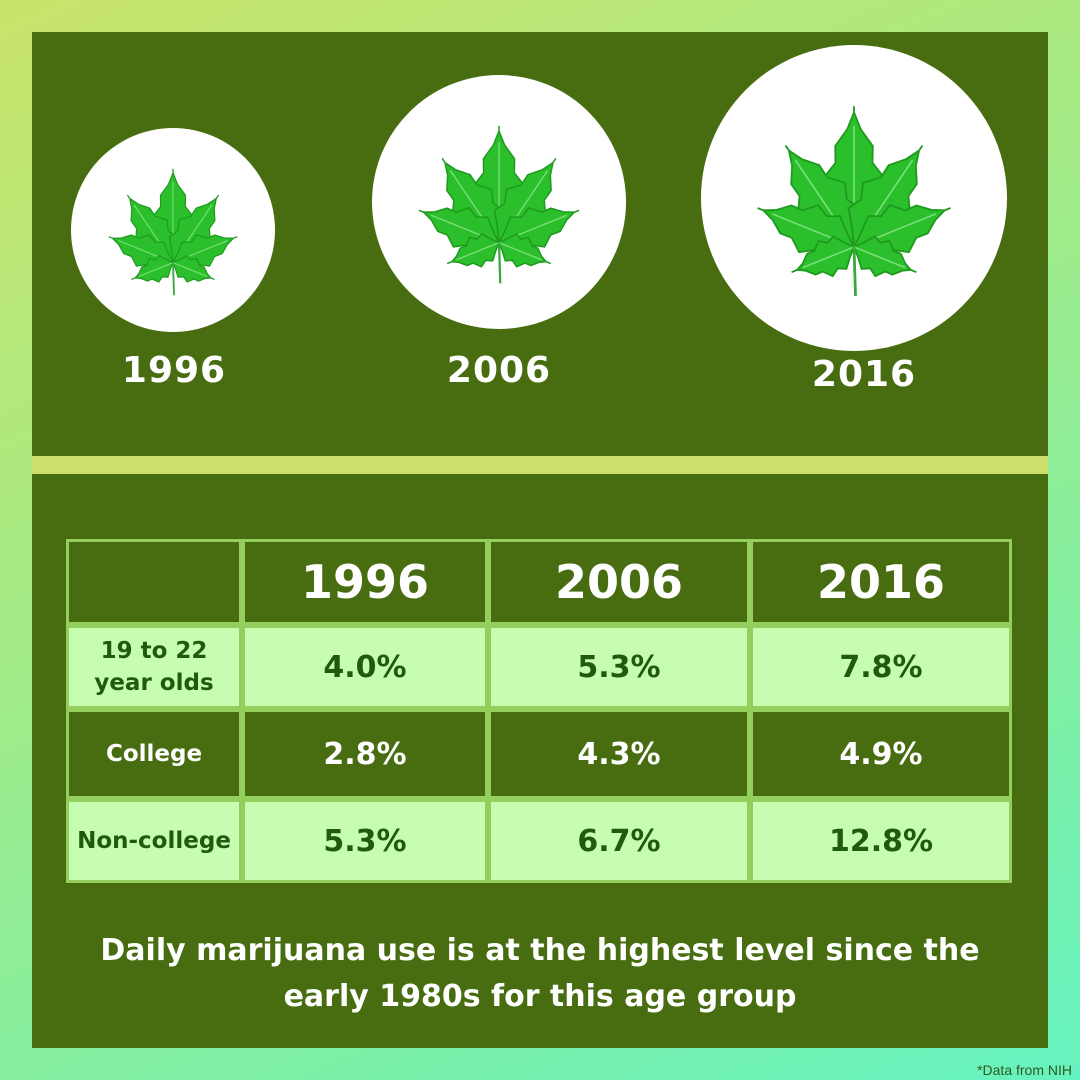  Describe the element at coordinates (881, 667) in the screenshot. I see `table-cell: 7.8%` at that location.